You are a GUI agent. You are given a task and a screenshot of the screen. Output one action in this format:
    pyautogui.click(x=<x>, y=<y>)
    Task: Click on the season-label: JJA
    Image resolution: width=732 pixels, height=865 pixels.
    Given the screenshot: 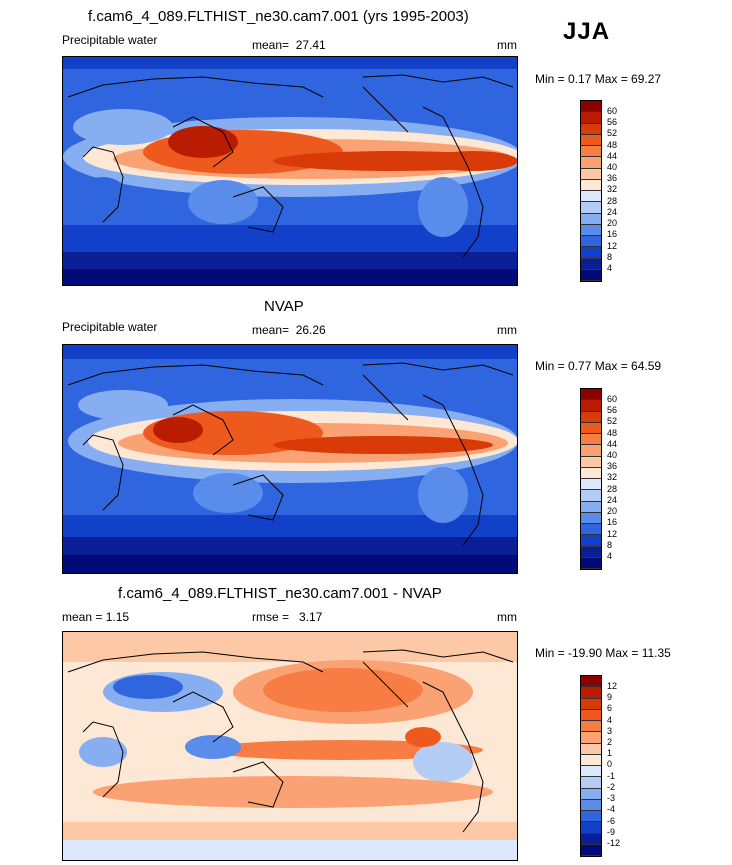 What is the action you would take?
    pyautogui.click(x=587, y=31)
    